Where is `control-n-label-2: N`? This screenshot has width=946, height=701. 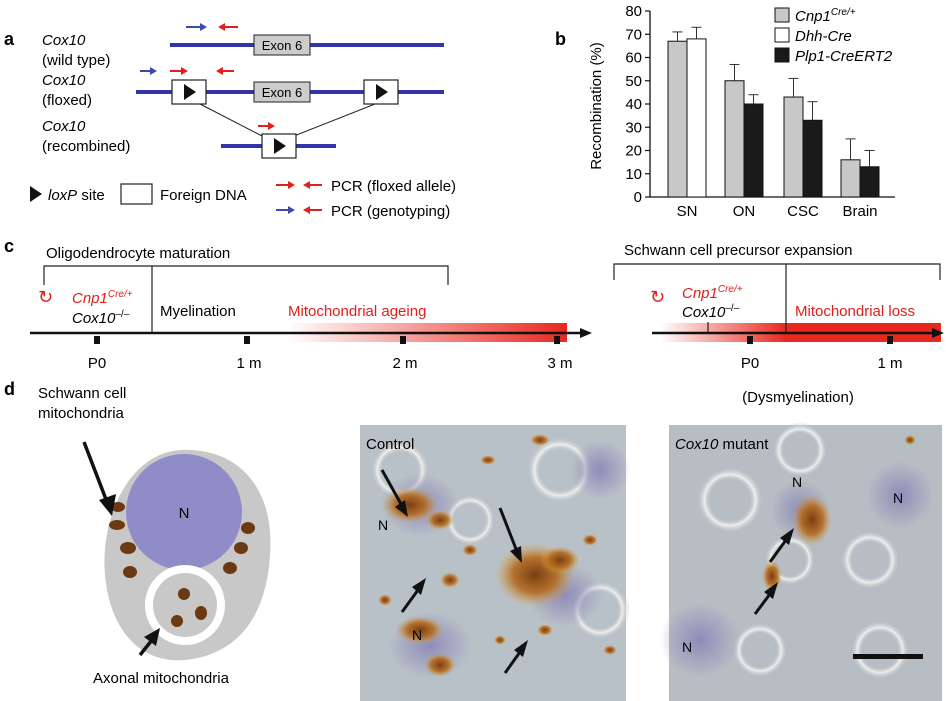
control-n-label-2: N is located at coordinates (417, 635).